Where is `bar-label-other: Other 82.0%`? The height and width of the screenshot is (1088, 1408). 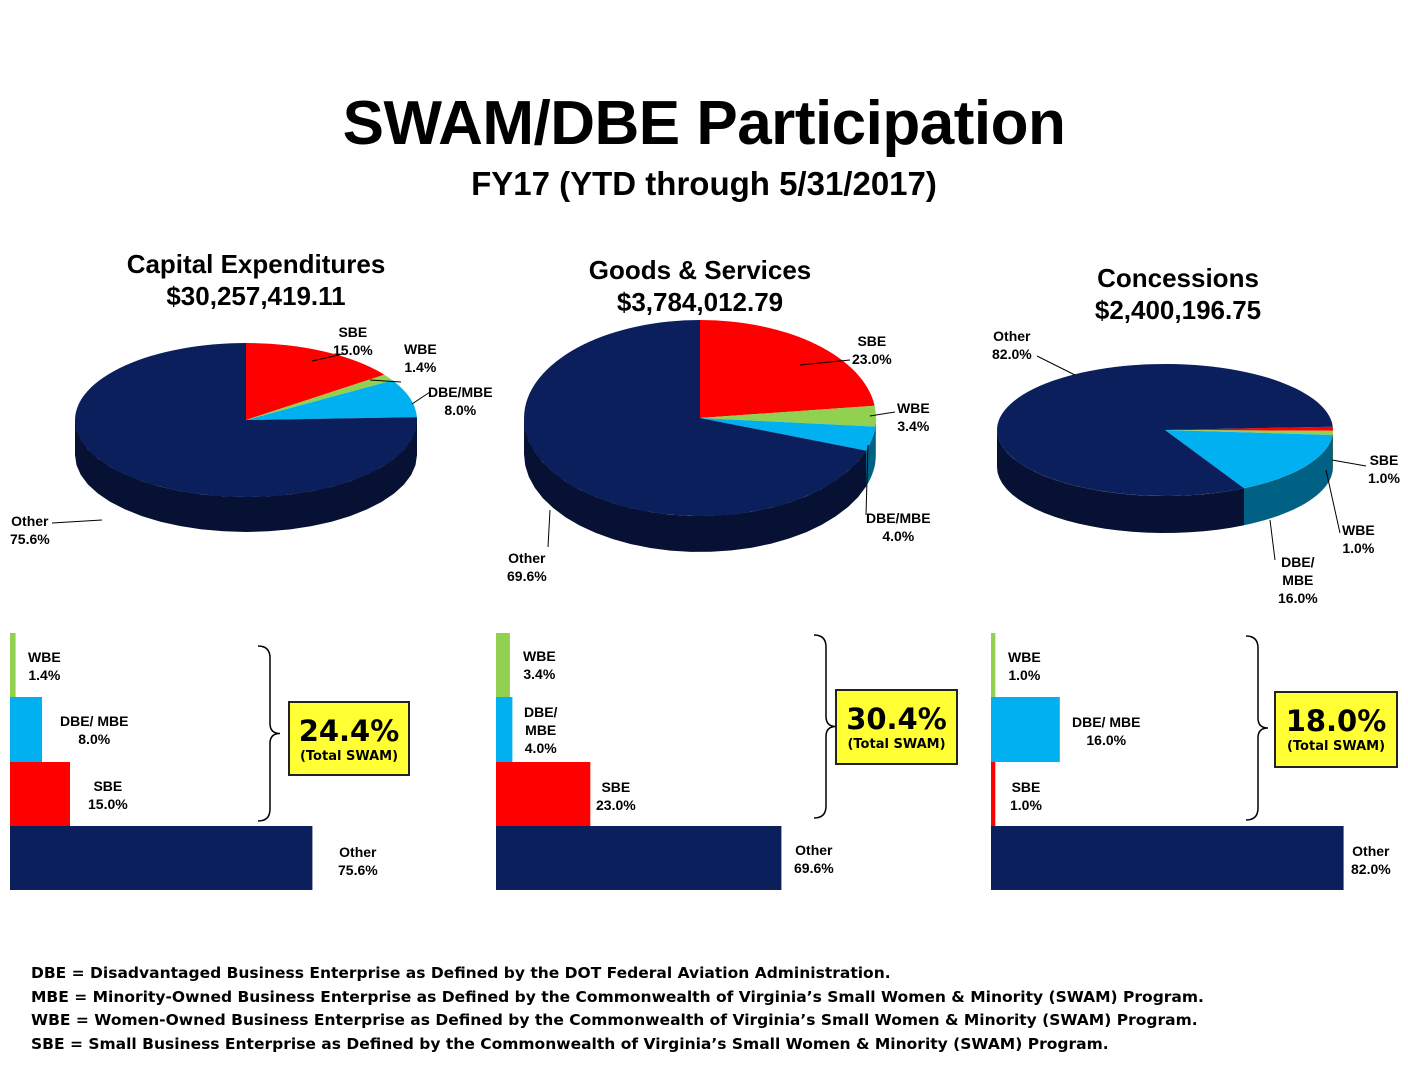
bar-label-other: Other 82.0% is located at coordinates (1371, 860).